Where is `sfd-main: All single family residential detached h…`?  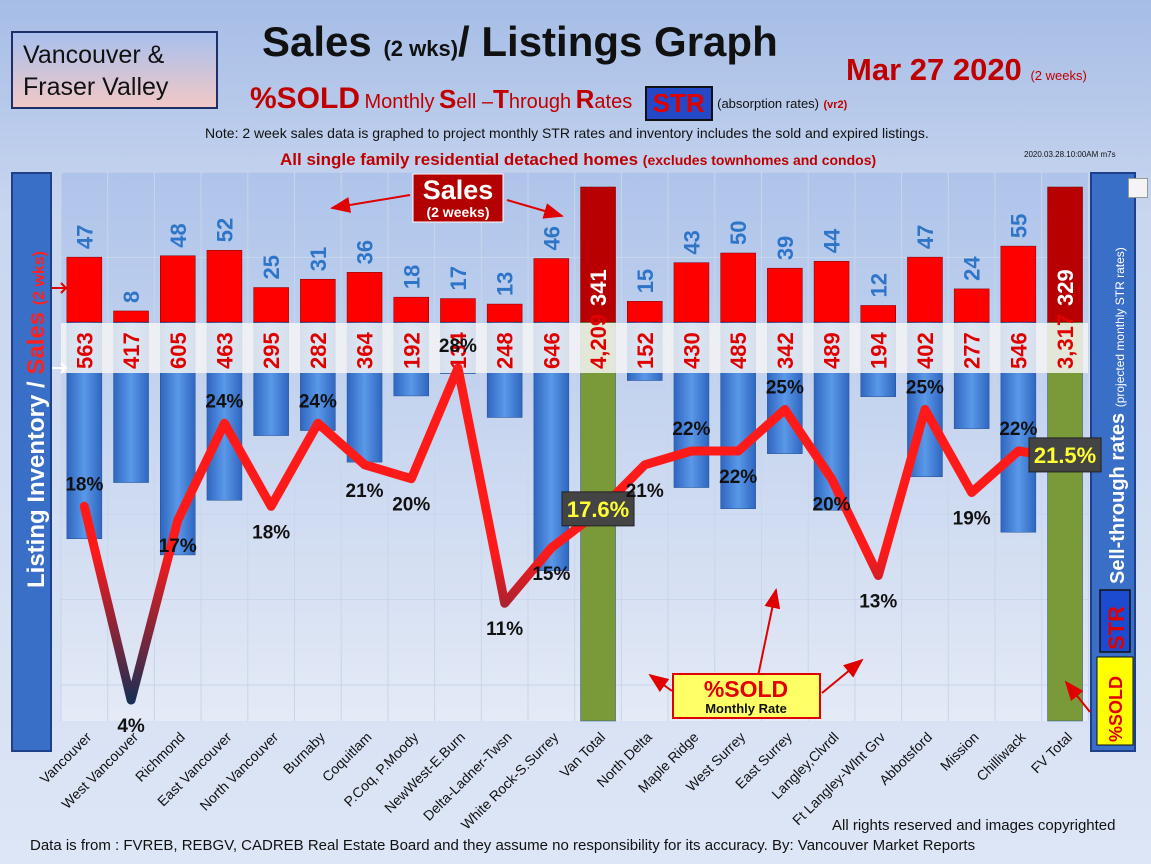 sfd-main: All single family residential detached h… is located at coordinates (459, 159).